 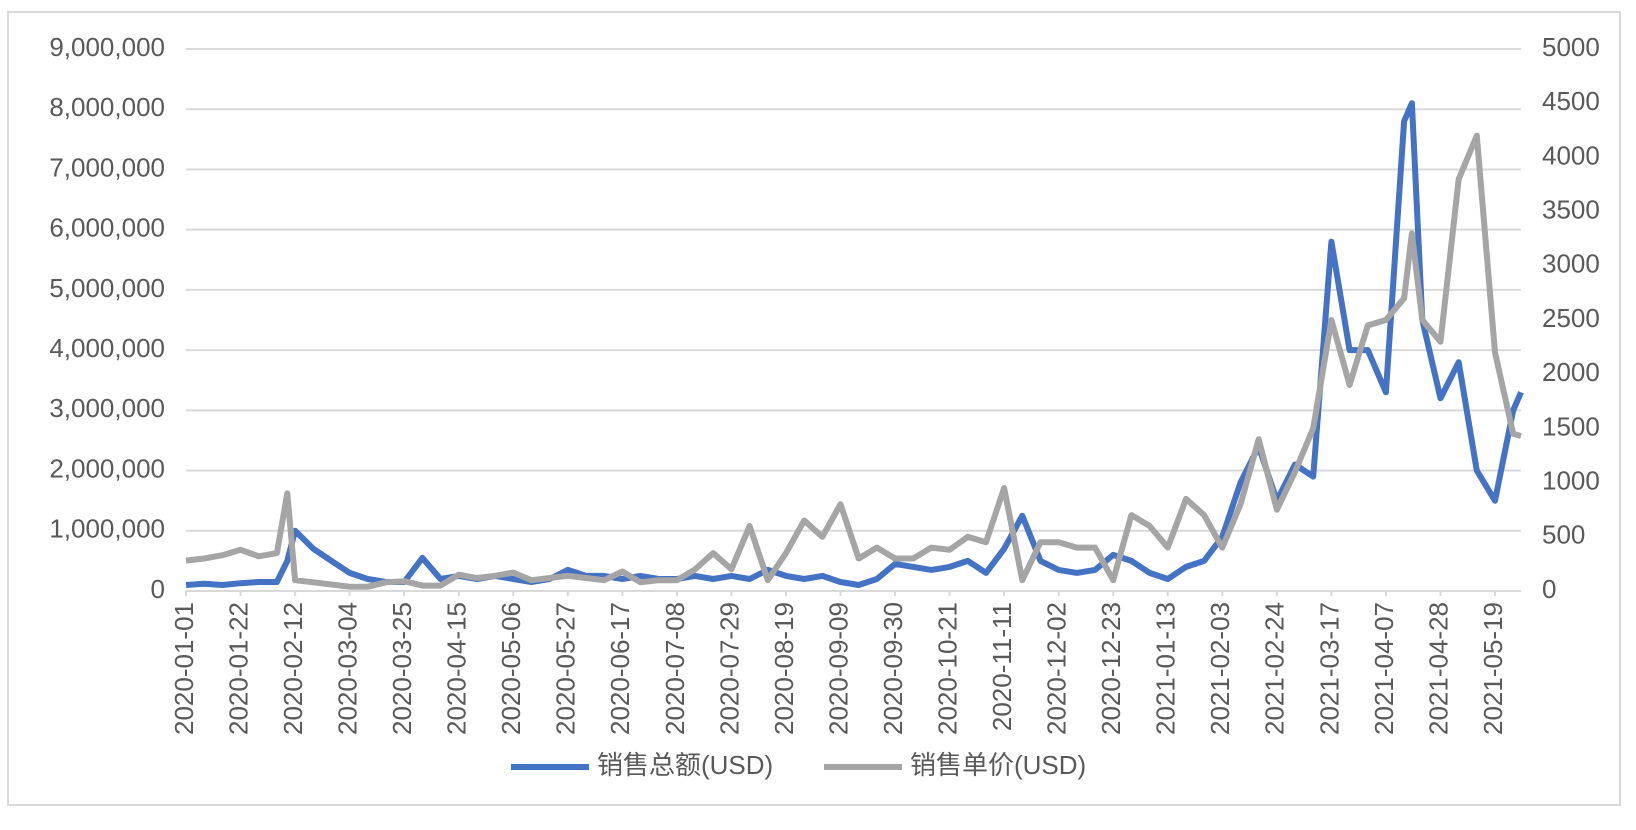 I want to click on y-tick-label: 1,000,000, so click(x=107, y=529).